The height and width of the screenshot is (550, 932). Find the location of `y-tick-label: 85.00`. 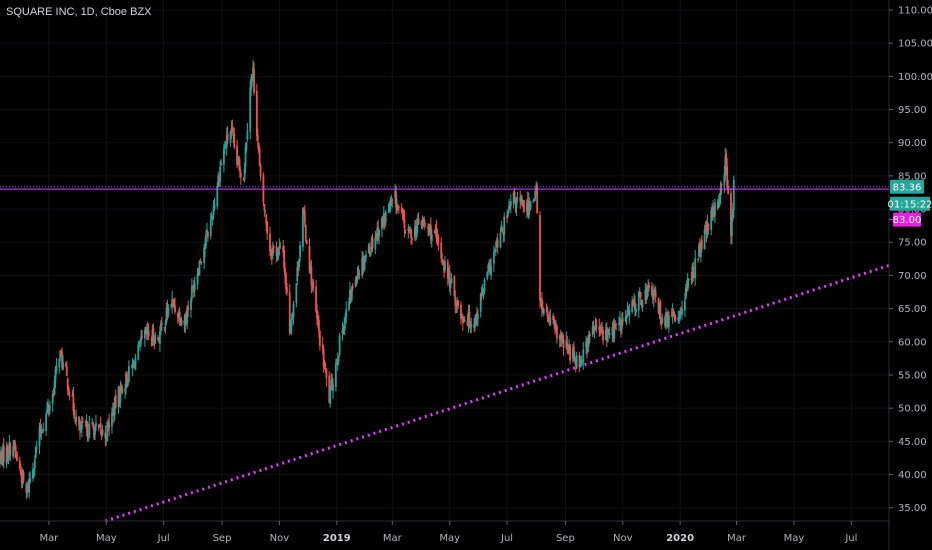

y-tick-label: 85.00 is located at coordinates (912, 176).